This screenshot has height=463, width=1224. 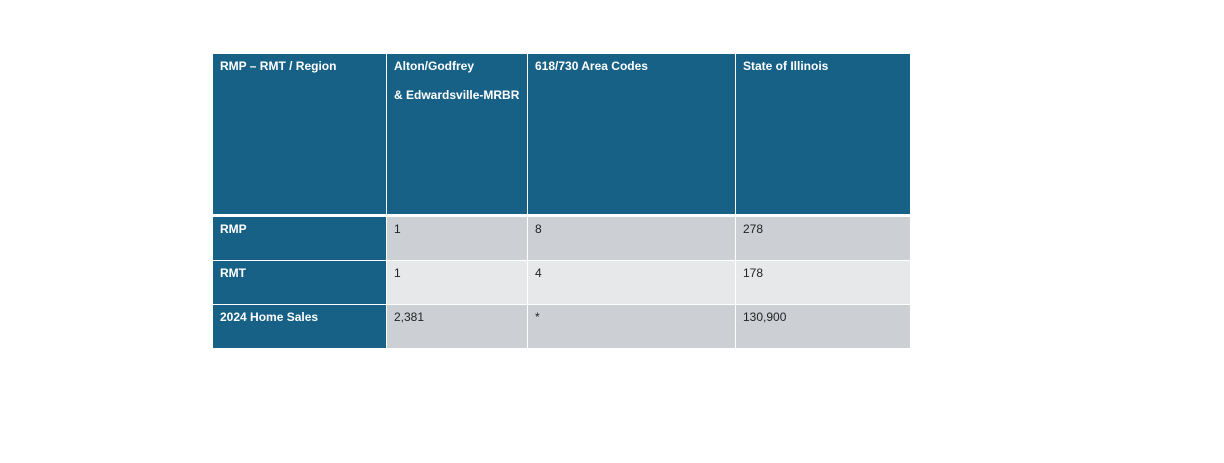 What do you see at coordinates (278, 66) in the screenshot?
I see `header-cell-text: RMP – RMT / Region` at bounding box center [278, 66].